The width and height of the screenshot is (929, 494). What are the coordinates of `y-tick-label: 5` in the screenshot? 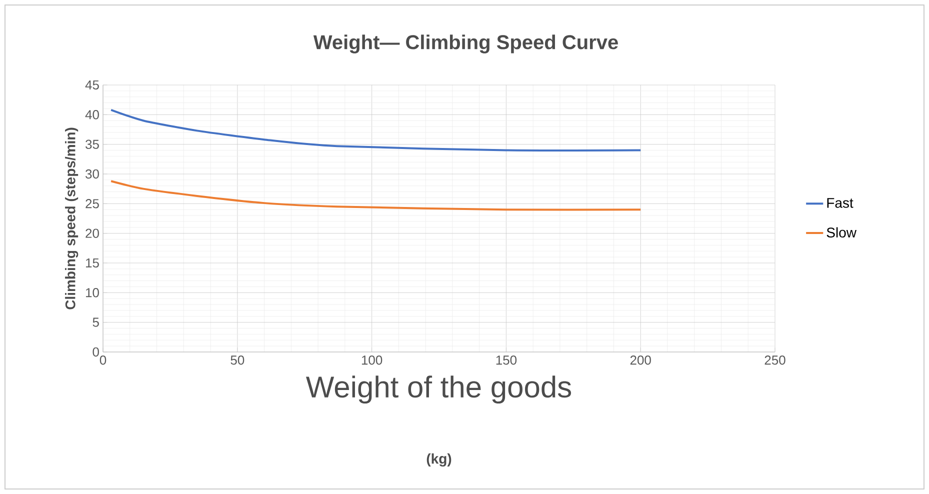 It's located at (95, 322).